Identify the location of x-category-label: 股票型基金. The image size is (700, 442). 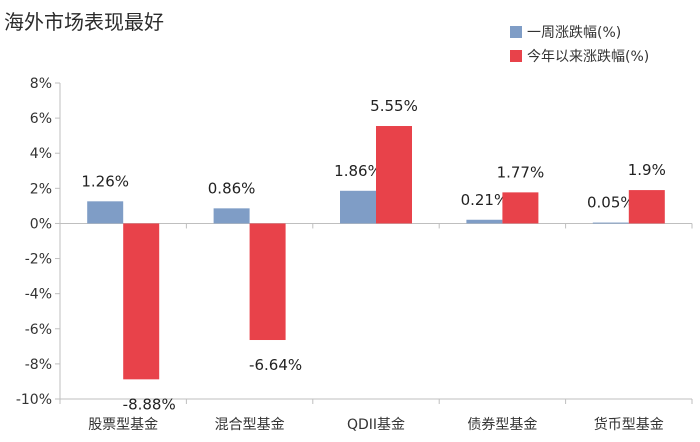
(123, 424).